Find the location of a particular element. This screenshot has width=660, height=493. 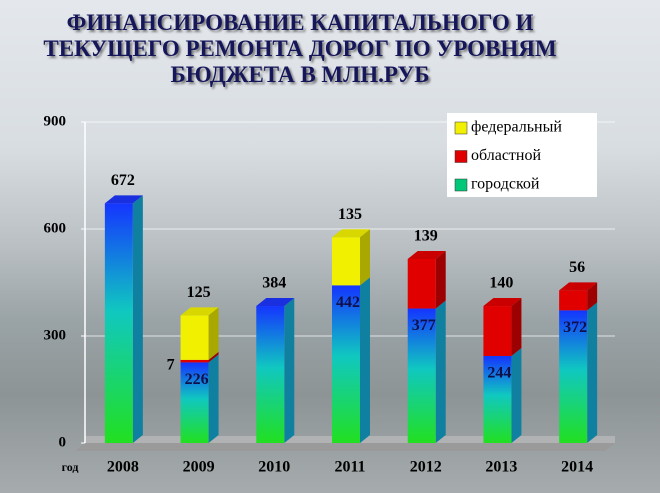

data-label: 56 is located at coordinates (577, 267).